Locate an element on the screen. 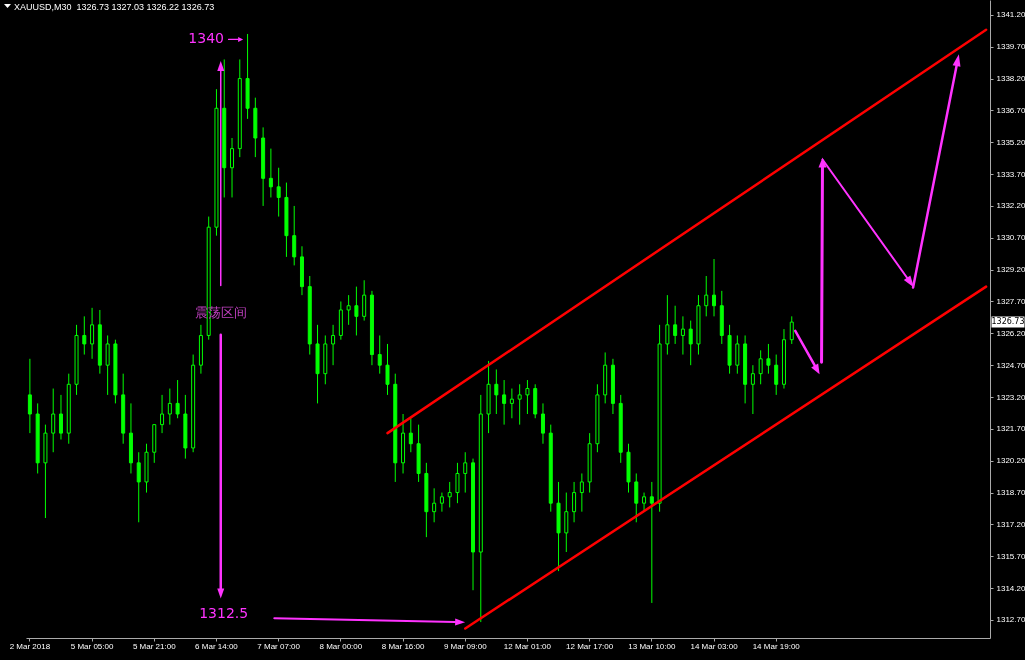 The width and height of the screenshot is (1025, 660). y-tick-label: 1315.70 is located at coordinates (1010, 556).